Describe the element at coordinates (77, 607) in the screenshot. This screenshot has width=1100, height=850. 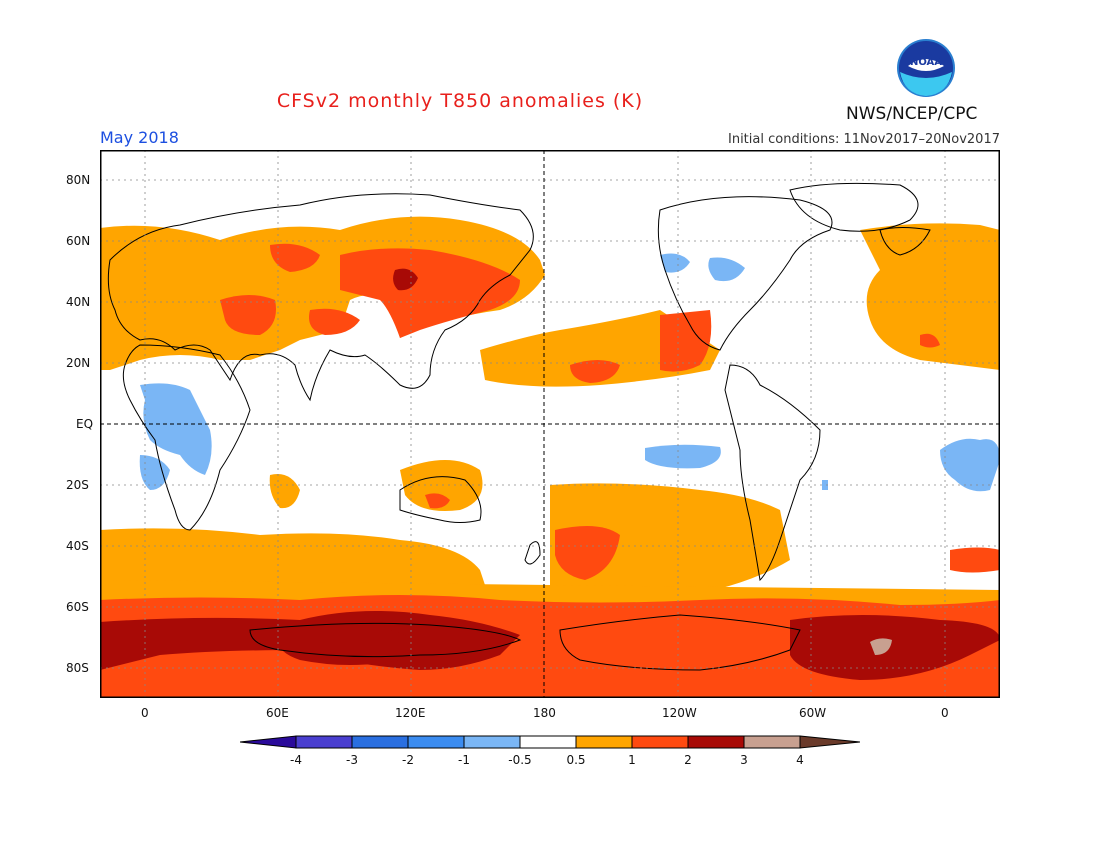
I see `lat-label: 60S` at that location.